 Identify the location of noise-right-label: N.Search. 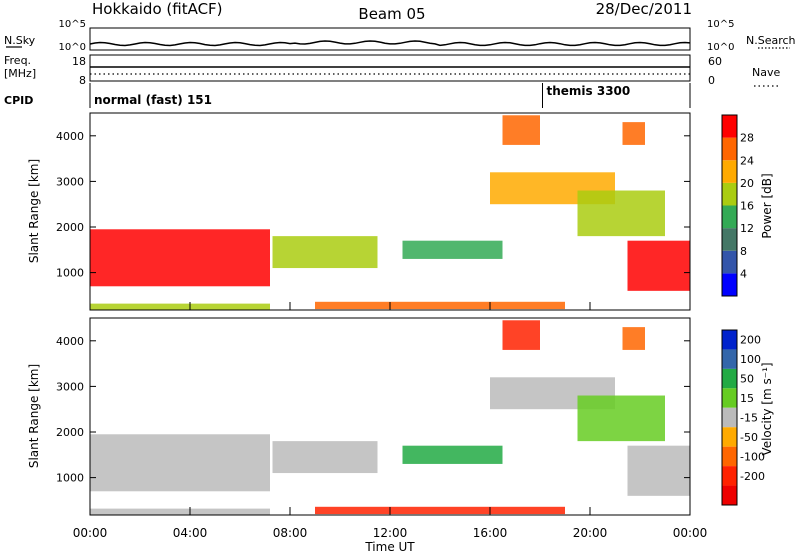
(771, 40).